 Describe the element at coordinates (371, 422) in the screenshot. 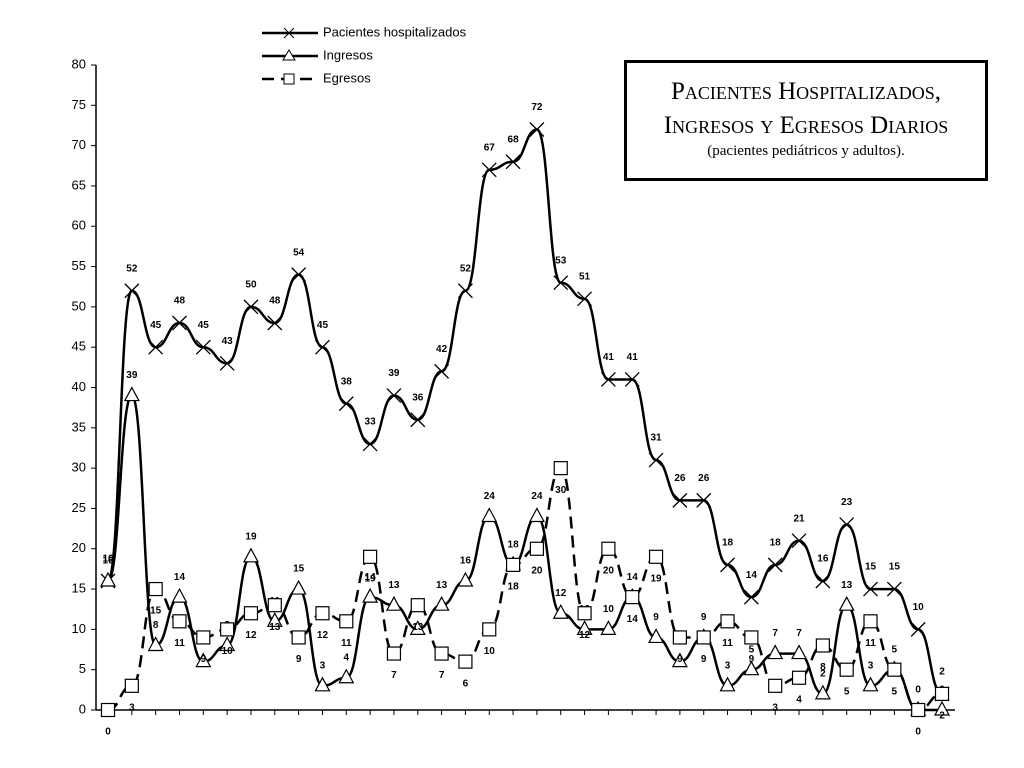

I see `data-label: 33` at that location.